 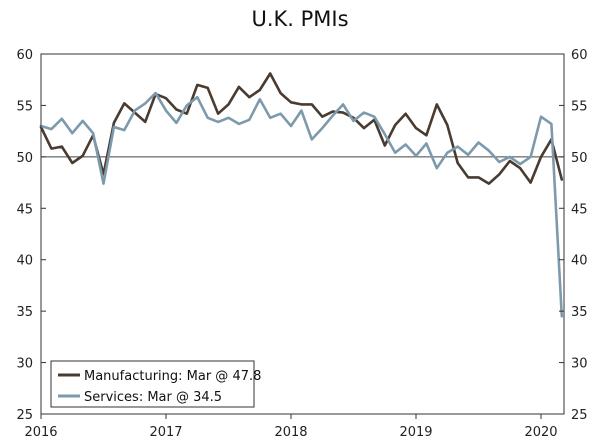 What do you see at coordinates (290, 432) in the screenshot?
I see `x-tick-label: 2018` at bounding box center [290, 432].